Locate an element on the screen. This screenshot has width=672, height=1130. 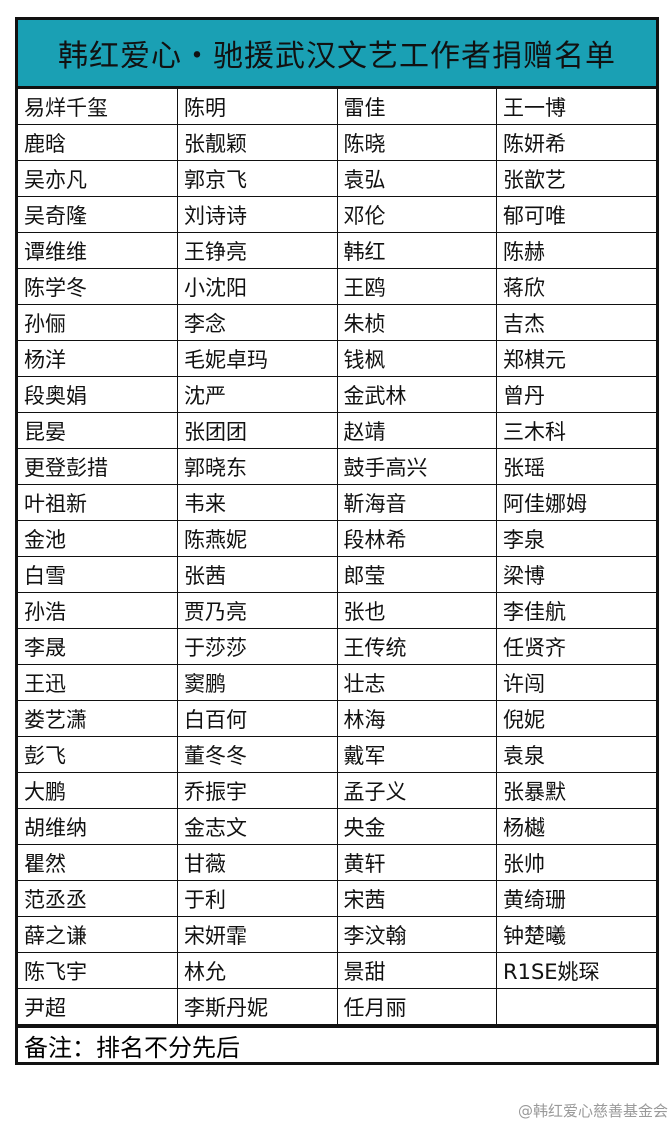
name-cell: 谭维维 is located at coordinates (98, 250).